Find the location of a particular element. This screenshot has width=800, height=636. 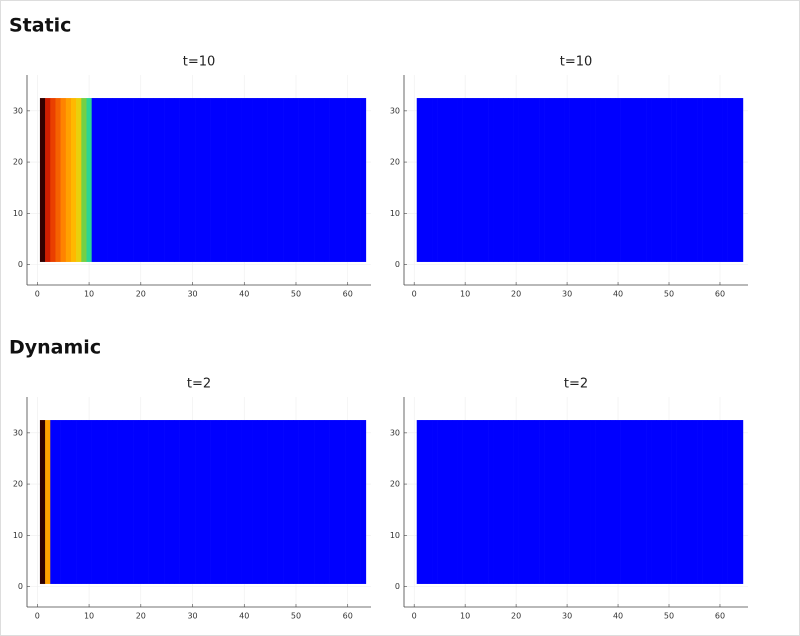

section-heading: Dynamic is located at coordinates (55, 348).